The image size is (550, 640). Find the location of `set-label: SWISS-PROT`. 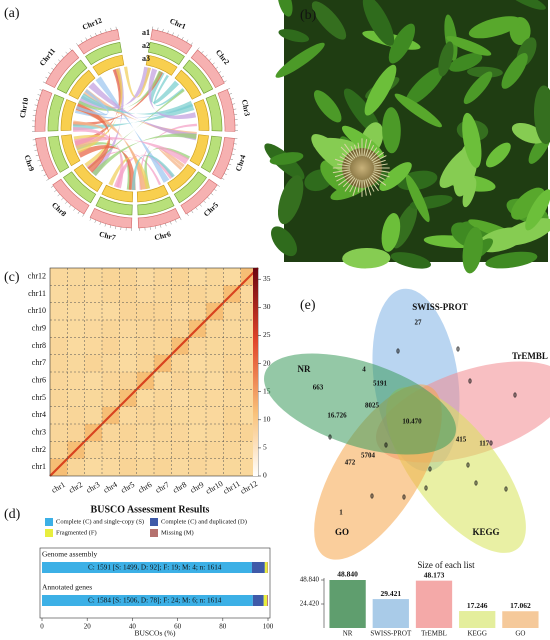

set-label: SWISS-PROT is located at coordinates (440, 307).